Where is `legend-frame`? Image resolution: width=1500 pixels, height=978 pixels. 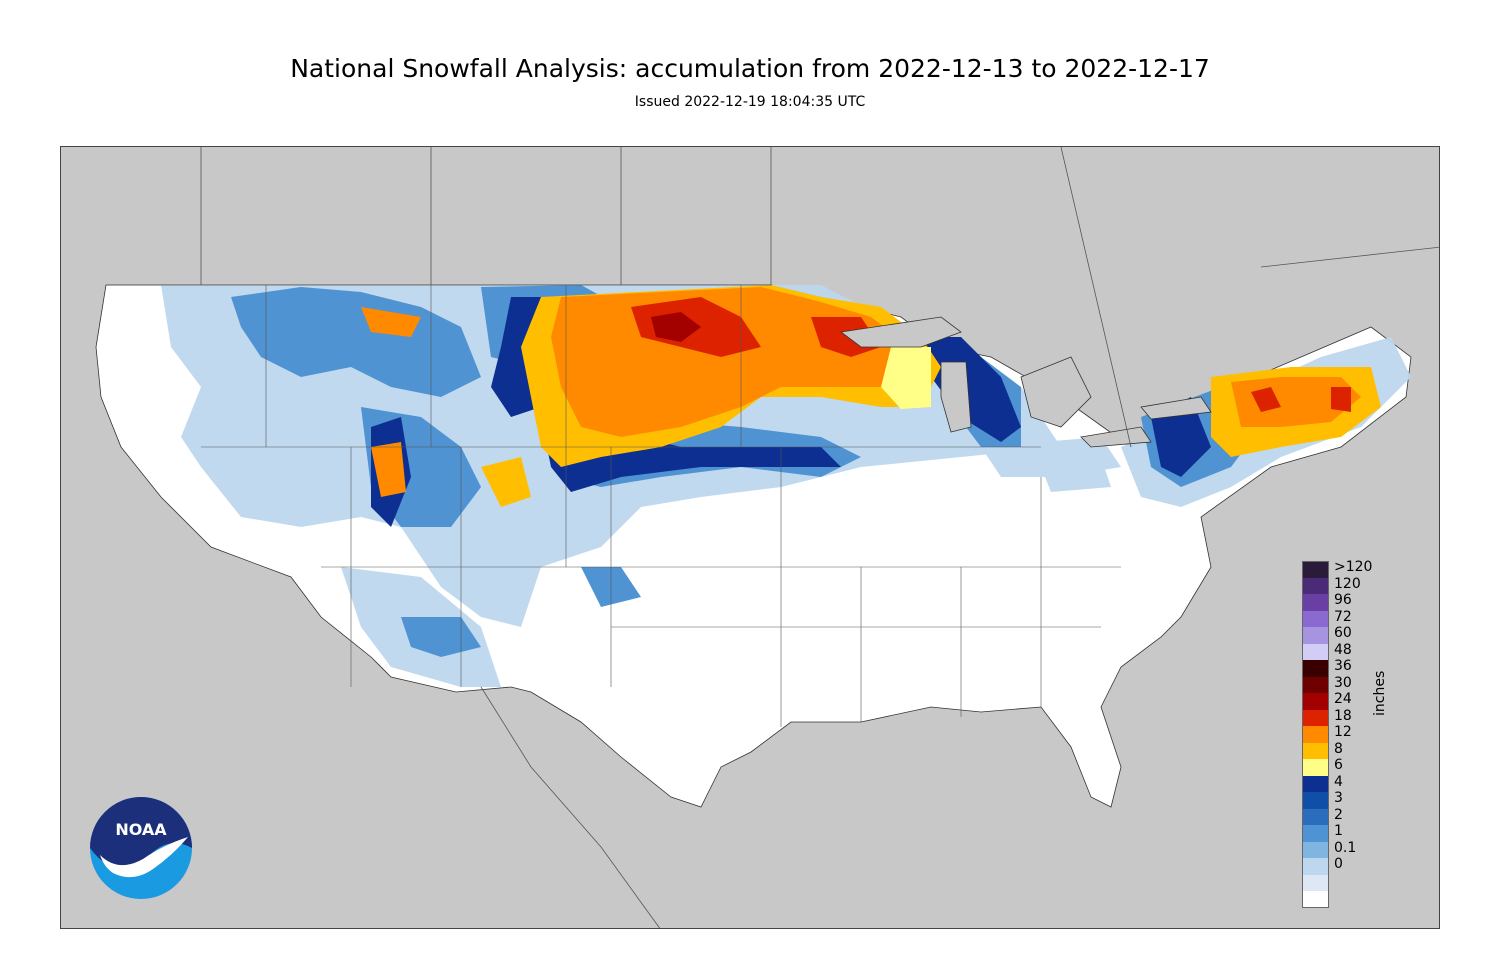 legend-frame is located at coordinates (1315, 734).